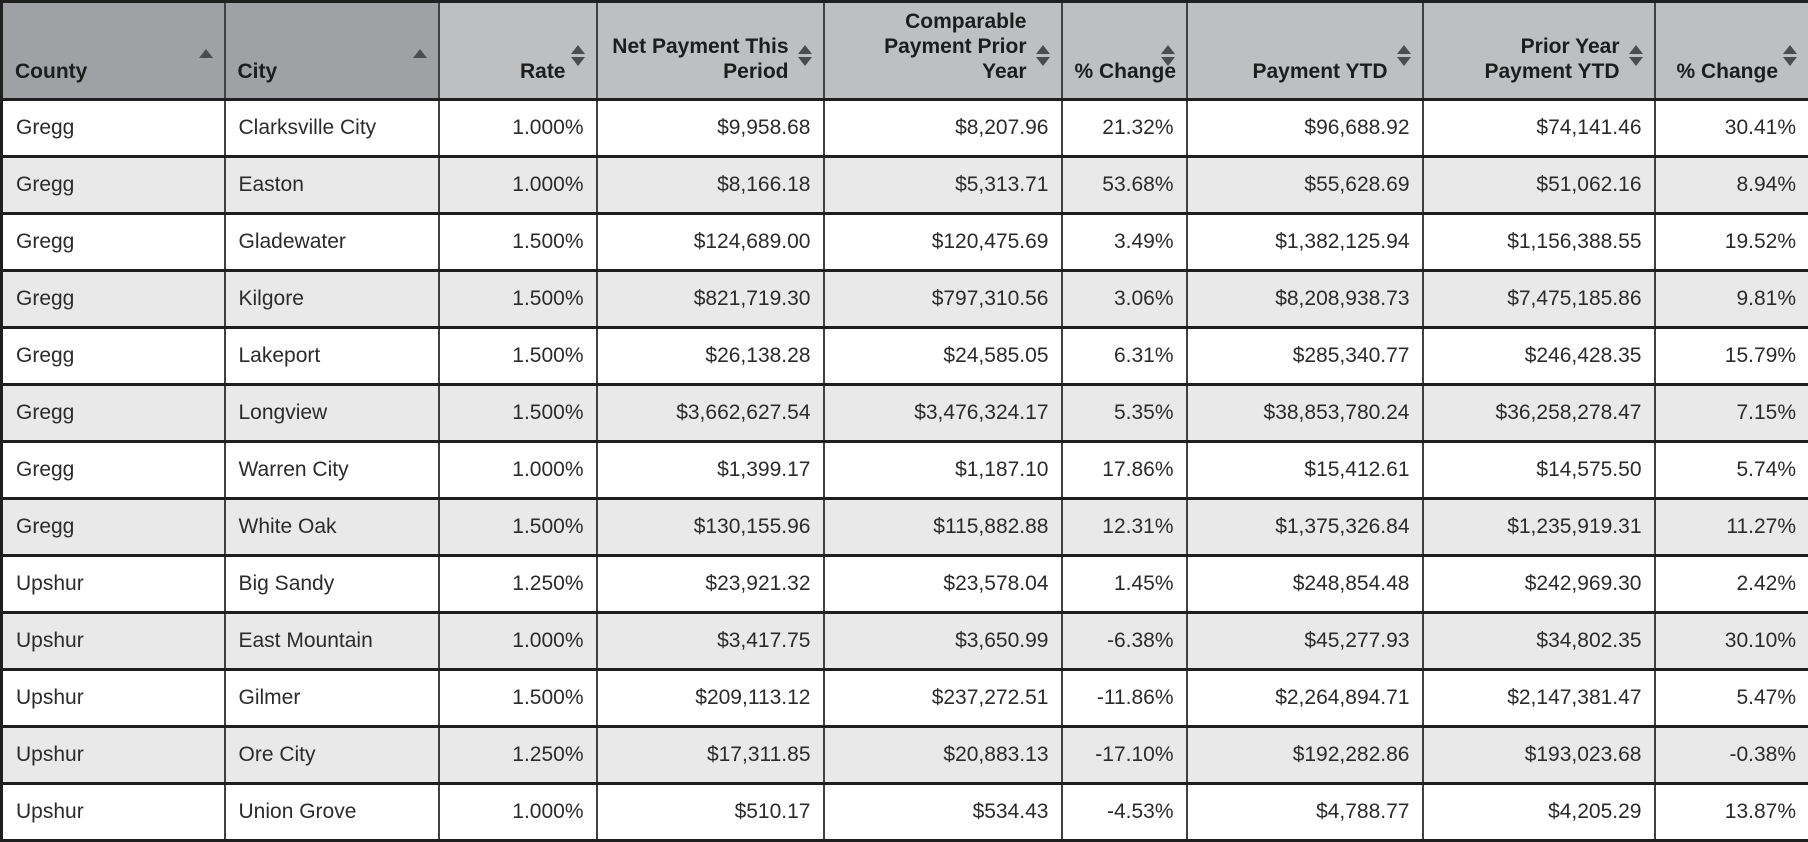 The width and height of the screenshot is (1808, 842). Describe the element at coordinates (710, 640) in the screenshot. I see `cell-net-payment-this-period-3: $3,417.75` at that location.